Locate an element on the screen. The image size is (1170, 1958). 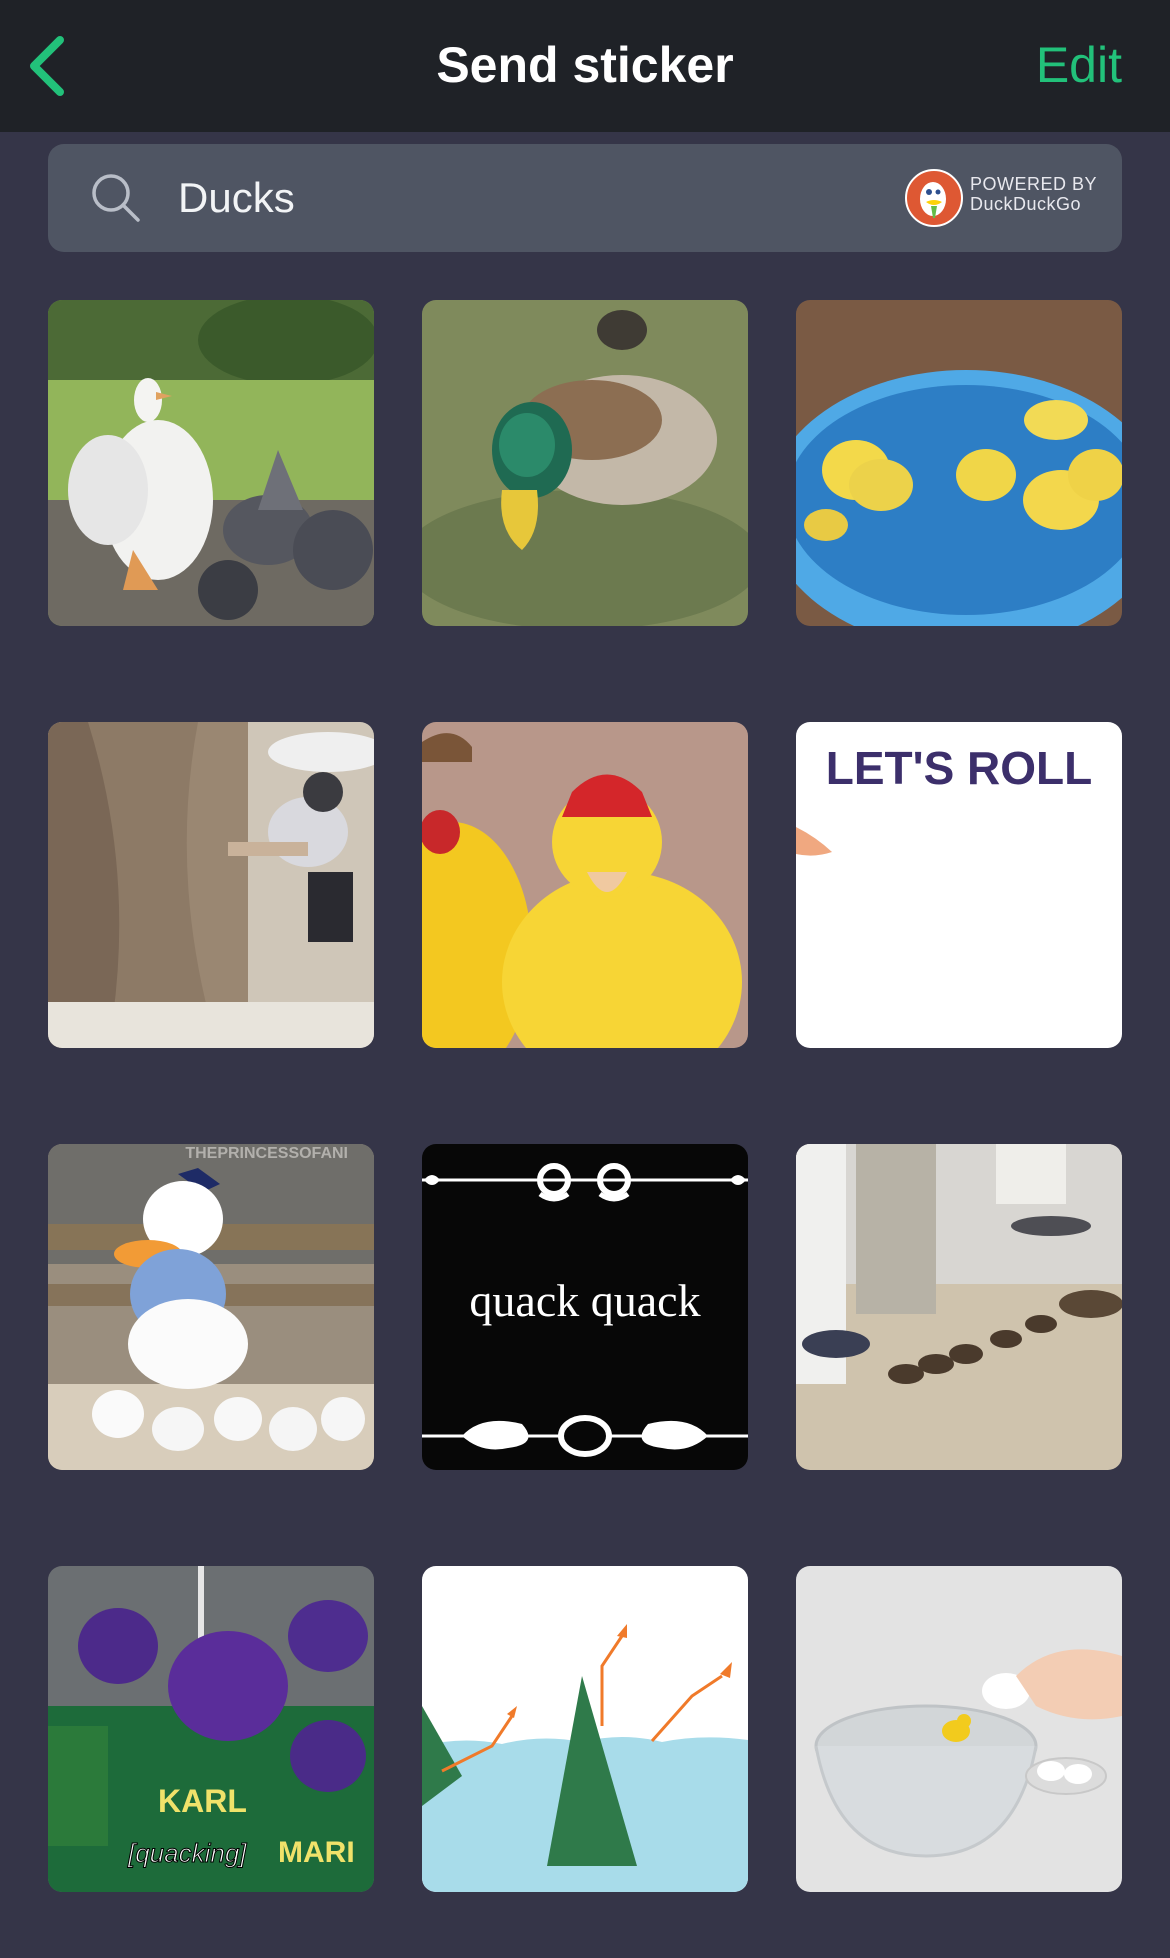
chevron-left-icon is located at coordinates (50, 66).